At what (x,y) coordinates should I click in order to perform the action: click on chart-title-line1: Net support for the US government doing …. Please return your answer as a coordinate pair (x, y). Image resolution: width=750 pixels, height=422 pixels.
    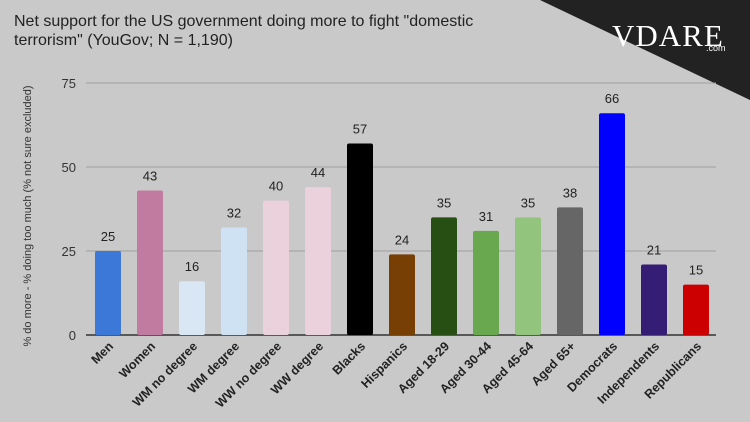
    Looking at the image, I should click on (244, 21).